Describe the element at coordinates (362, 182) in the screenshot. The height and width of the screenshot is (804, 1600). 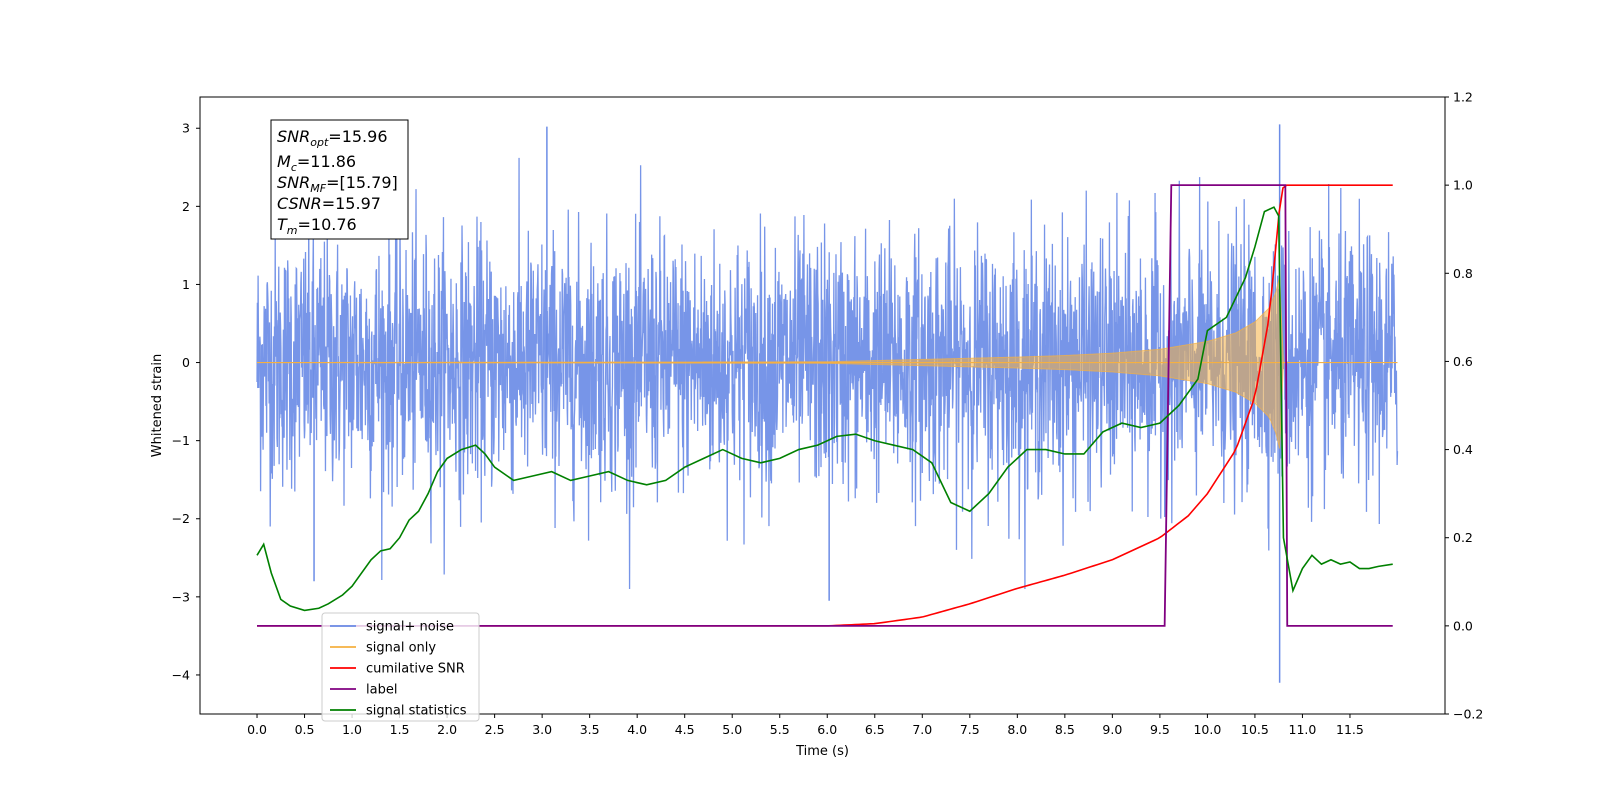
I see `annotation-value: =[15.79]` at that location.